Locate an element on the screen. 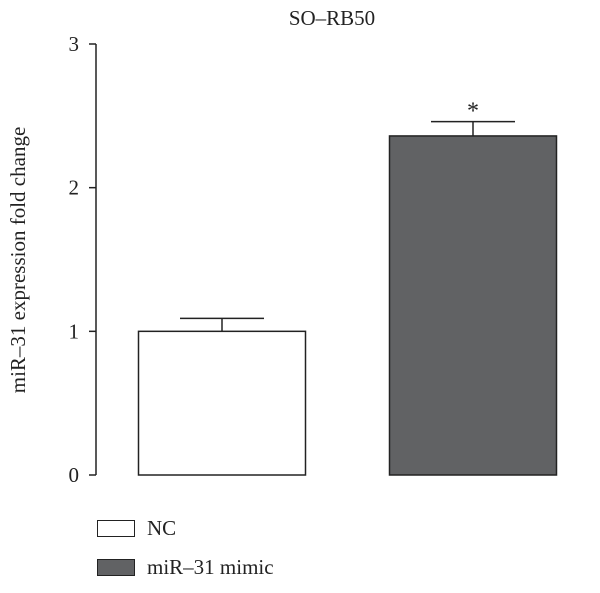  y-tick-label-1: 1 is located at coordinates (74, 331).